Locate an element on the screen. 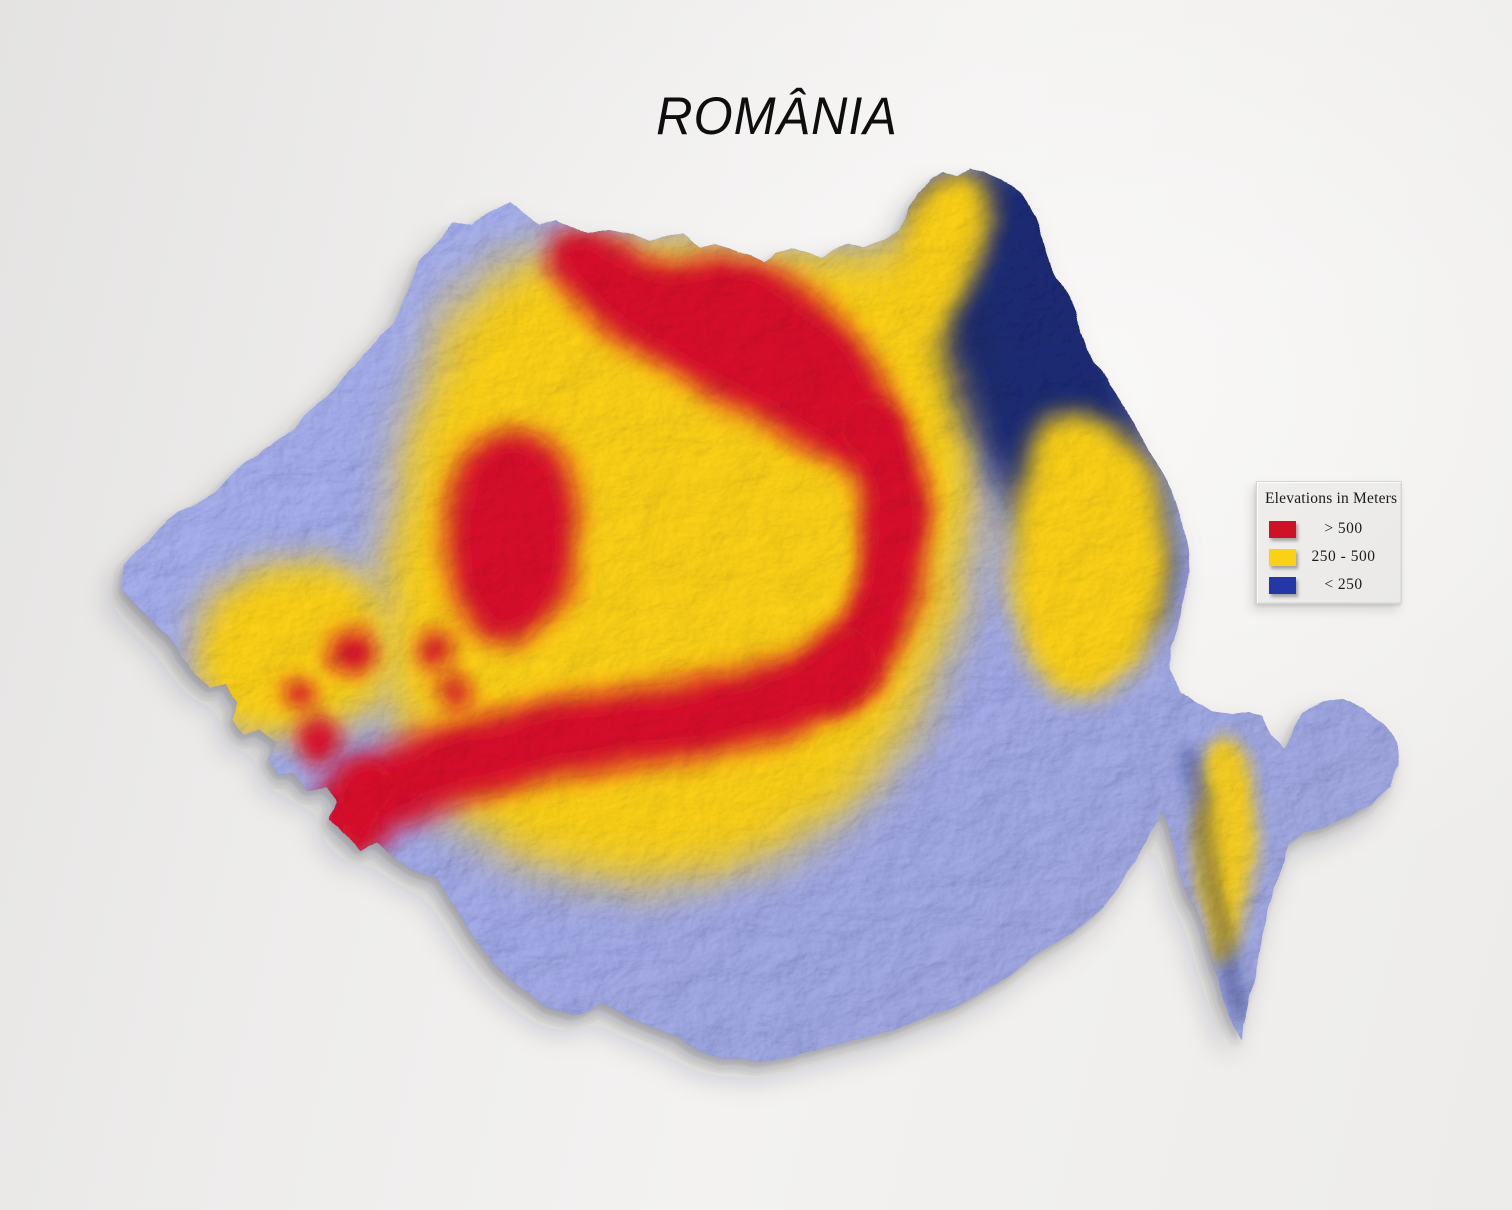 Image resolution: width=1512 pixels, height=1210 pixels. map-title: ROMÂNIA is located at coordinates (777, 116).